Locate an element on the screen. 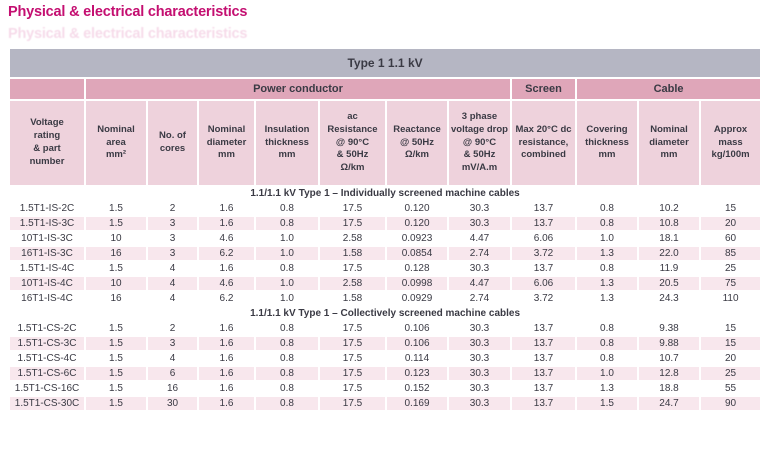 The width and height of the screenshot is (768, 462). value-cell: 110 is located at coordinates (730, 298).